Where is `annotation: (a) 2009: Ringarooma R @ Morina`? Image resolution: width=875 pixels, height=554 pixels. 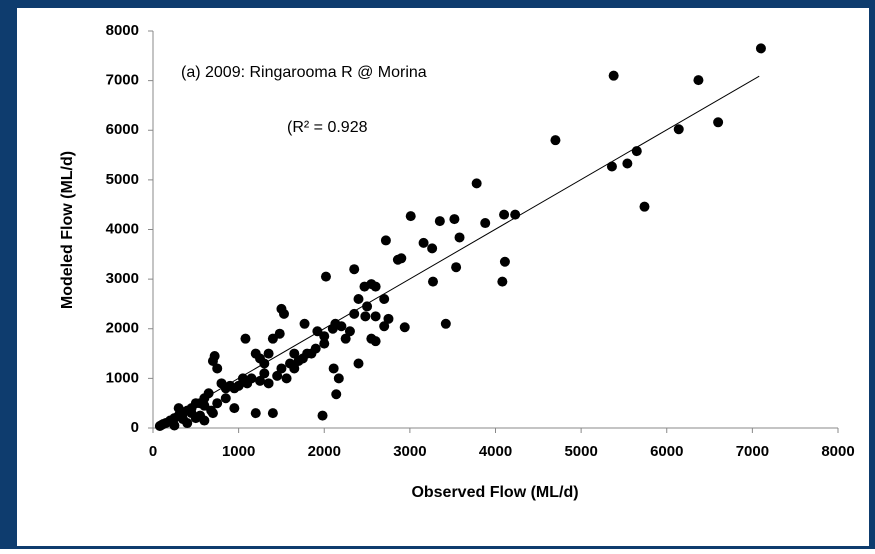
annotation: (a) 2009: Ringarooma R @ Morina is located at coordinates (304, 72).